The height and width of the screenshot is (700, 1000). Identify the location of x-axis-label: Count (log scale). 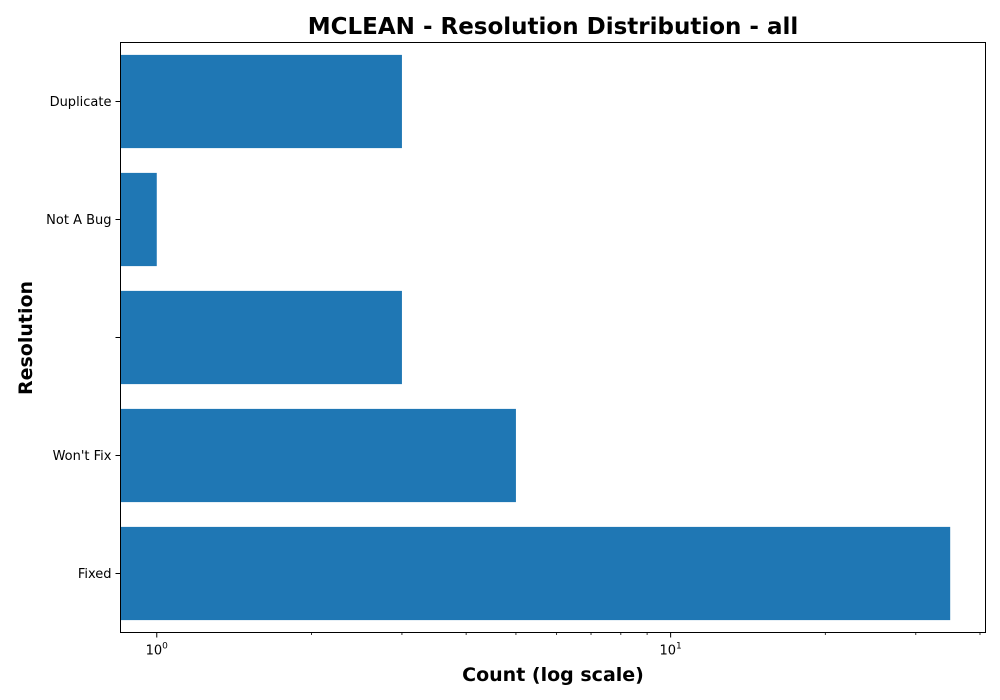
(553, 675).